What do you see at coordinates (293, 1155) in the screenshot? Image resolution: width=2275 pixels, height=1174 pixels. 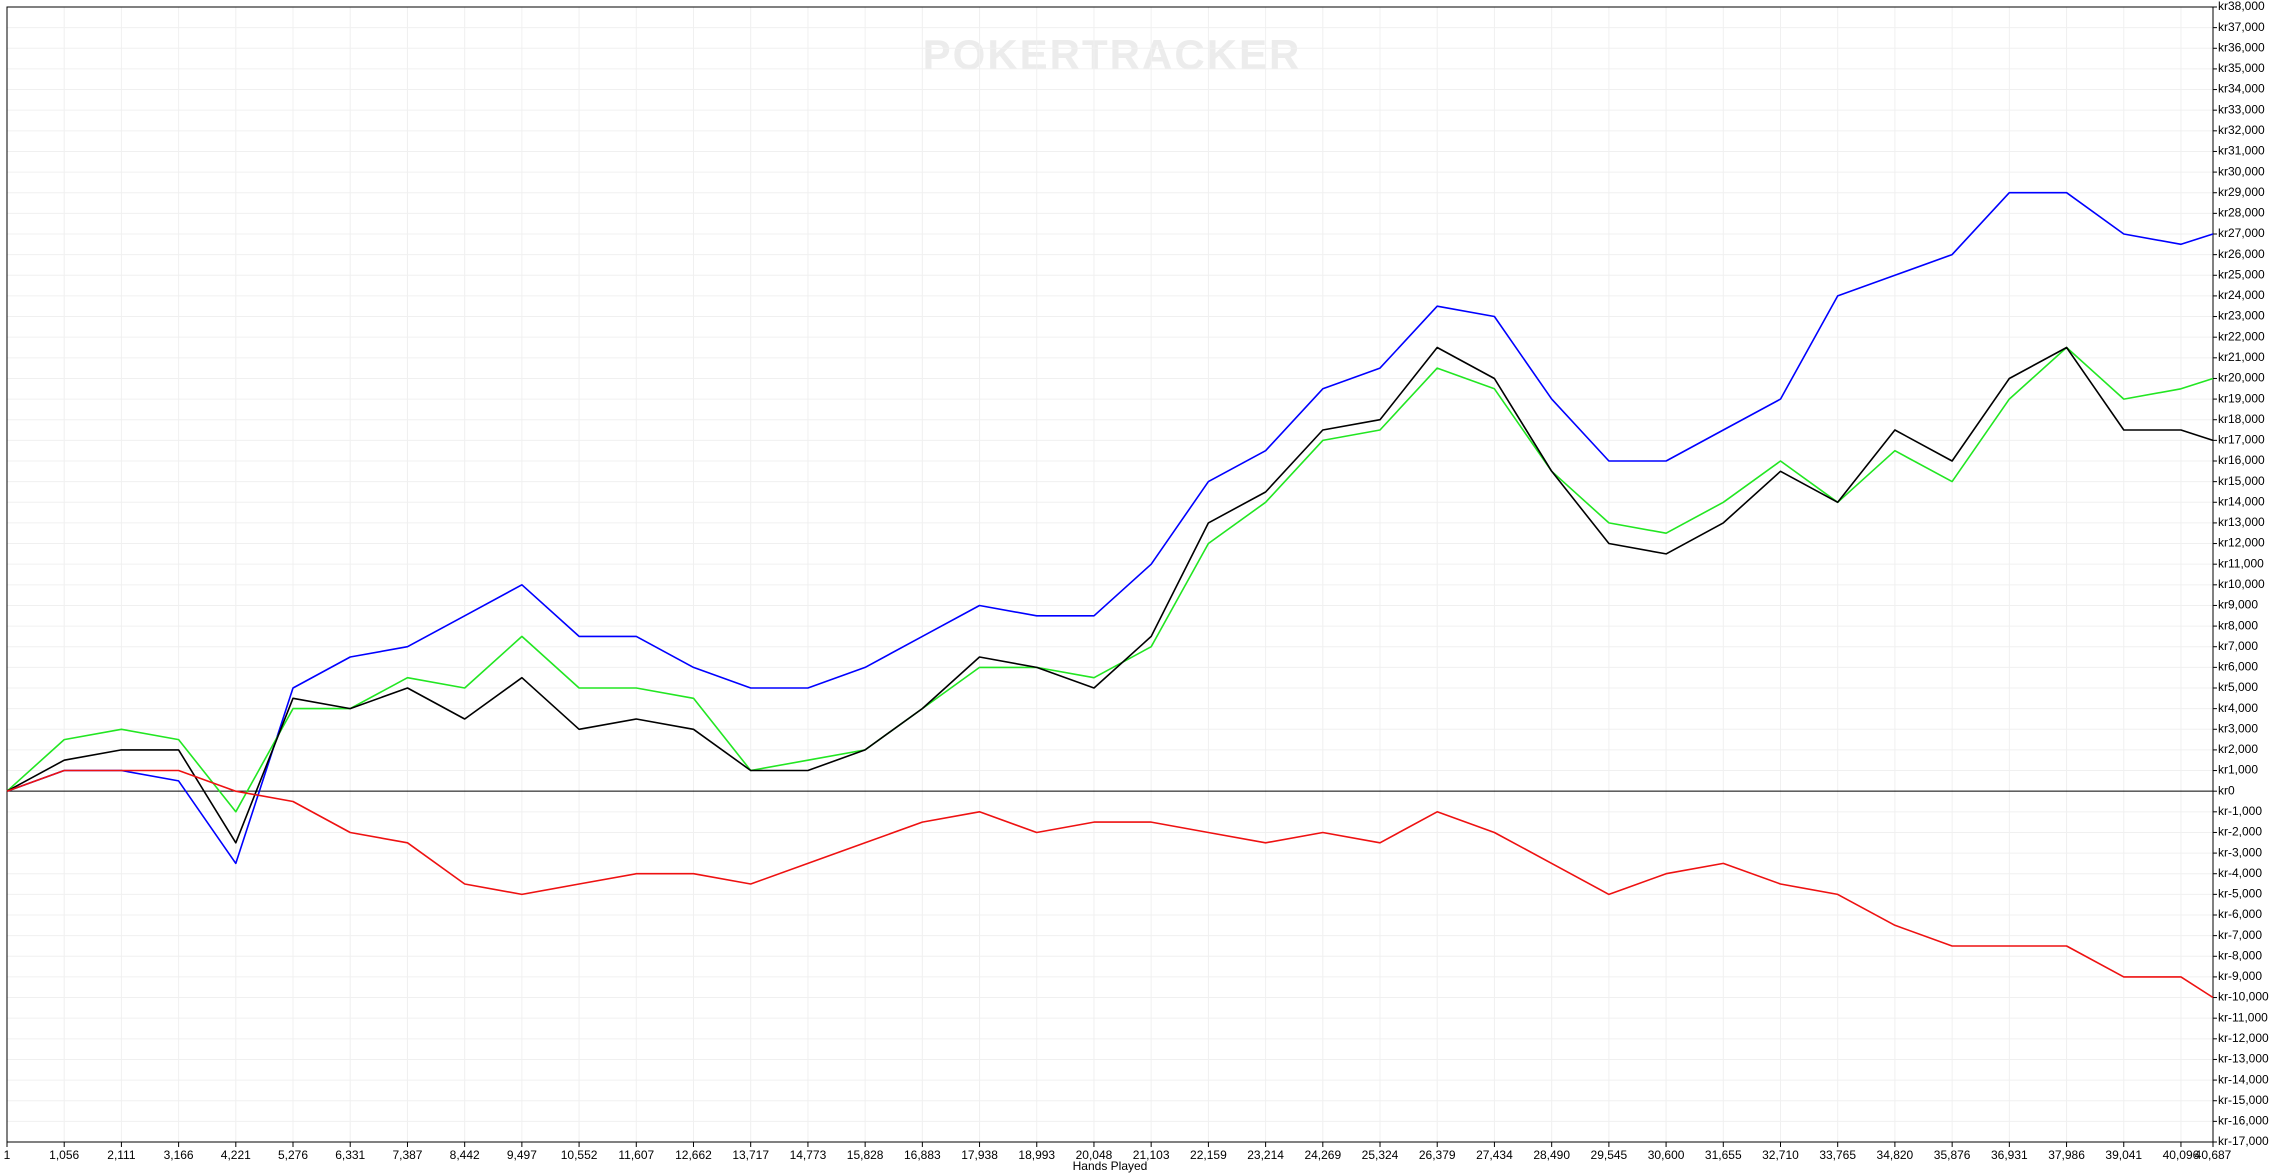 I see `x-tick-label: 5,276` at bounding box center [293, 1155].